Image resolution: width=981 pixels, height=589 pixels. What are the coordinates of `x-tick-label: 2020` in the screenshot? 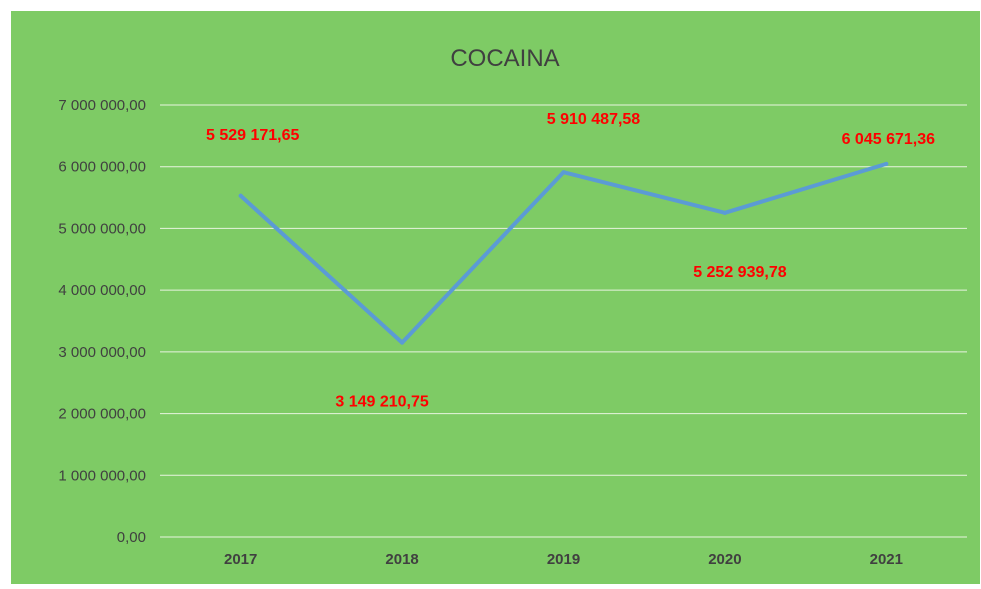 It's located at (724, 559).